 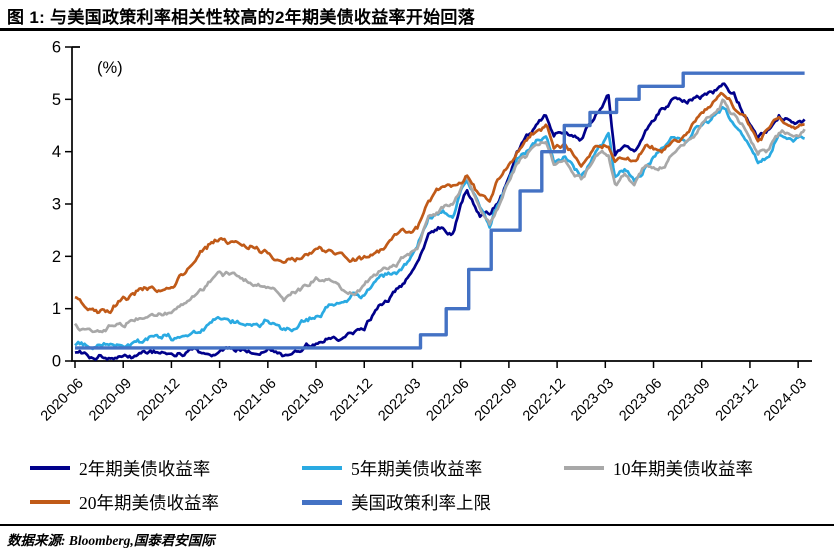 What do you see at coordinates (56, 362) in the screenshot?
I see `y-tick-label: 0` at bounding box center [56, 362].